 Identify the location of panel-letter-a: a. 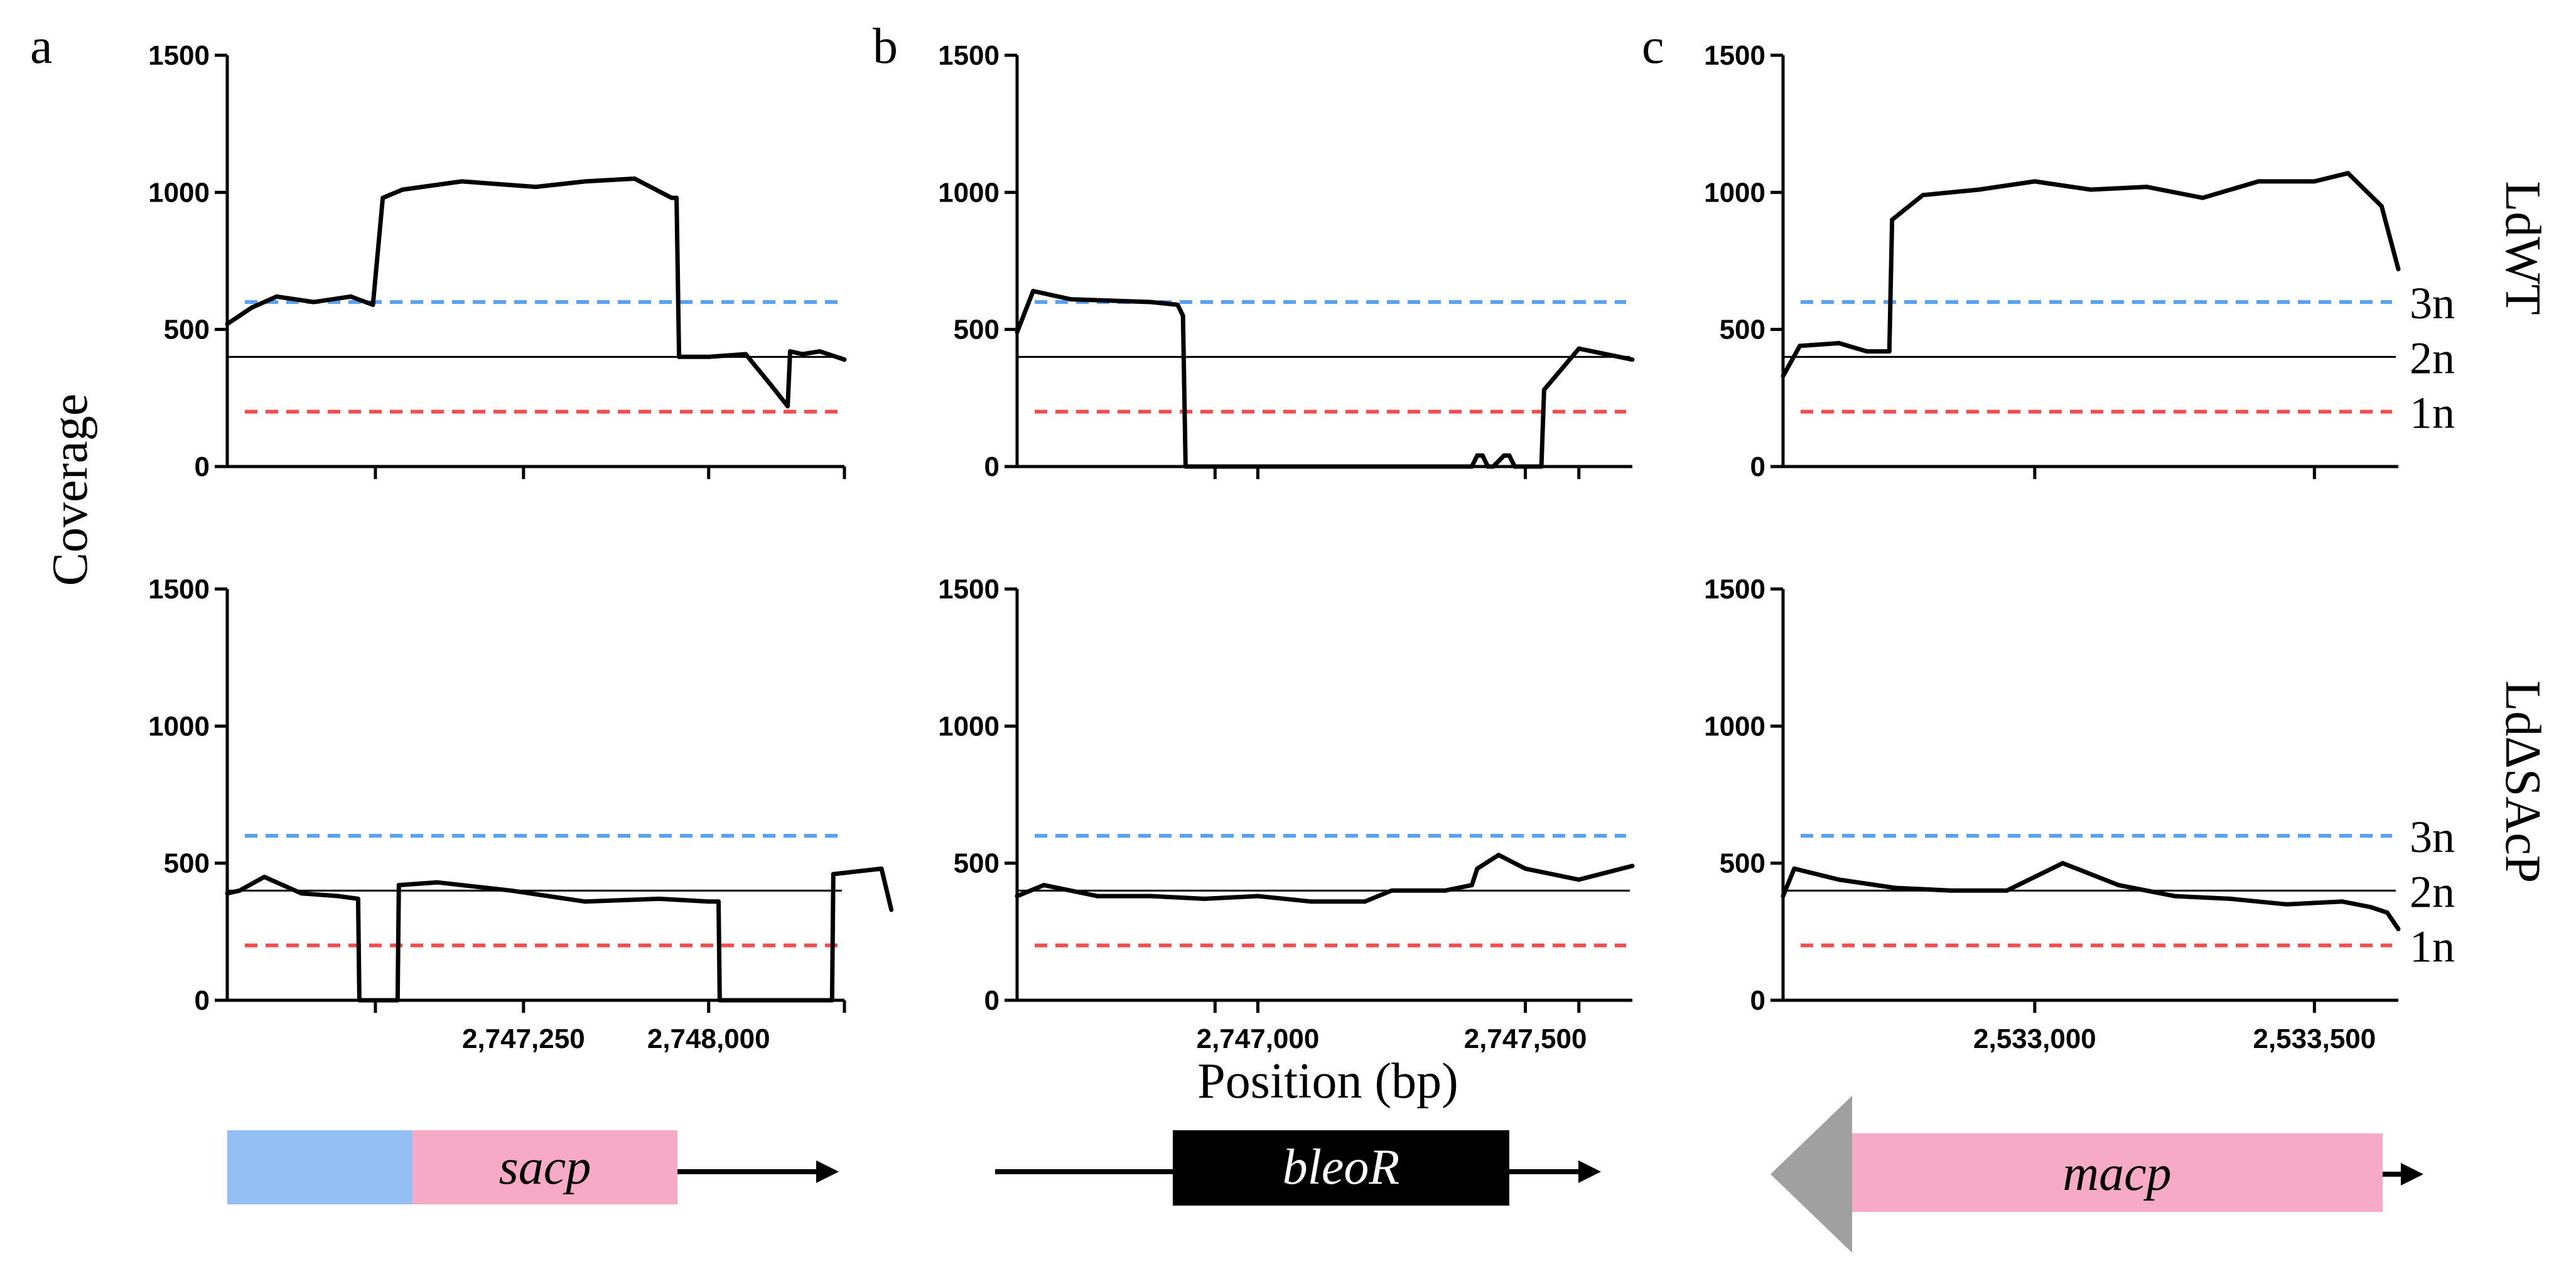
(41, 47).